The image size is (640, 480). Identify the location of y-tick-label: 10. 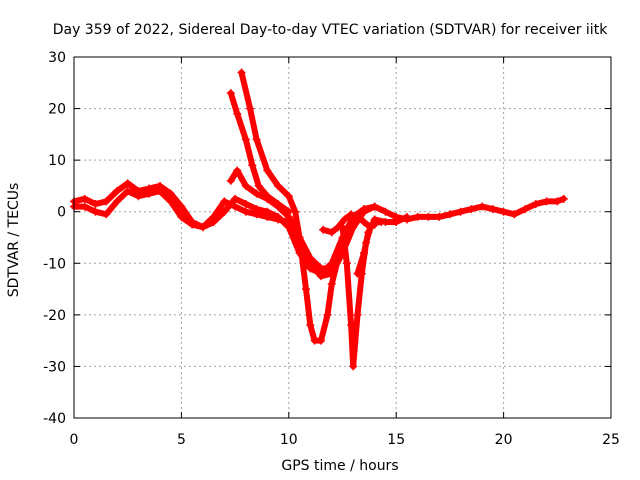
(57, 161).